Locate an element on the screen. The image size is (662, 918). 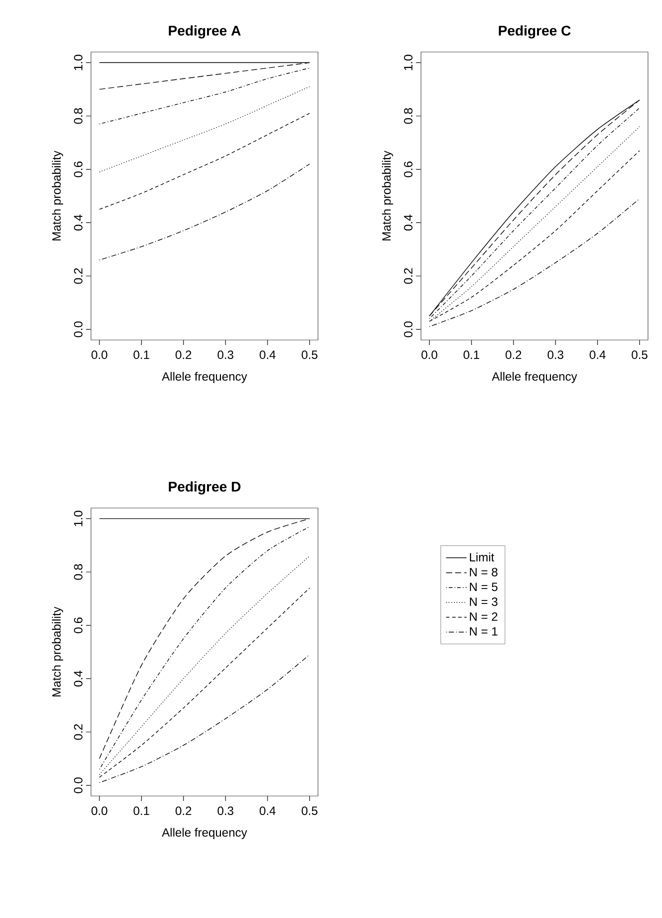
legend-label: N = 1 is located at coordinates (484, 631).